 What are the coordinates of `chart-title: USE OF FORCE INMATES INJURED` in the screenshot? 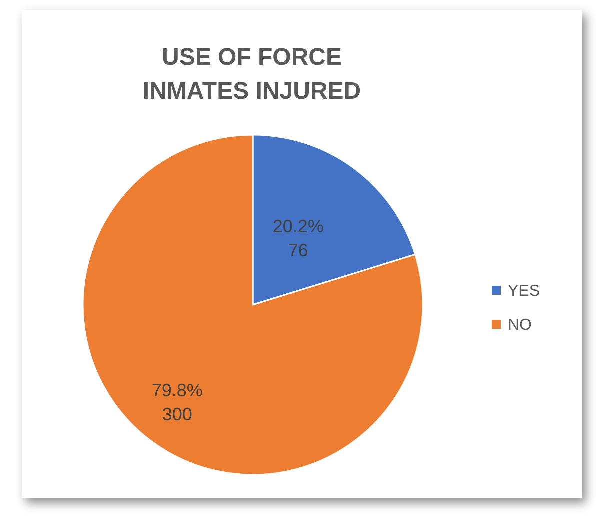 It's located at (252, 74).